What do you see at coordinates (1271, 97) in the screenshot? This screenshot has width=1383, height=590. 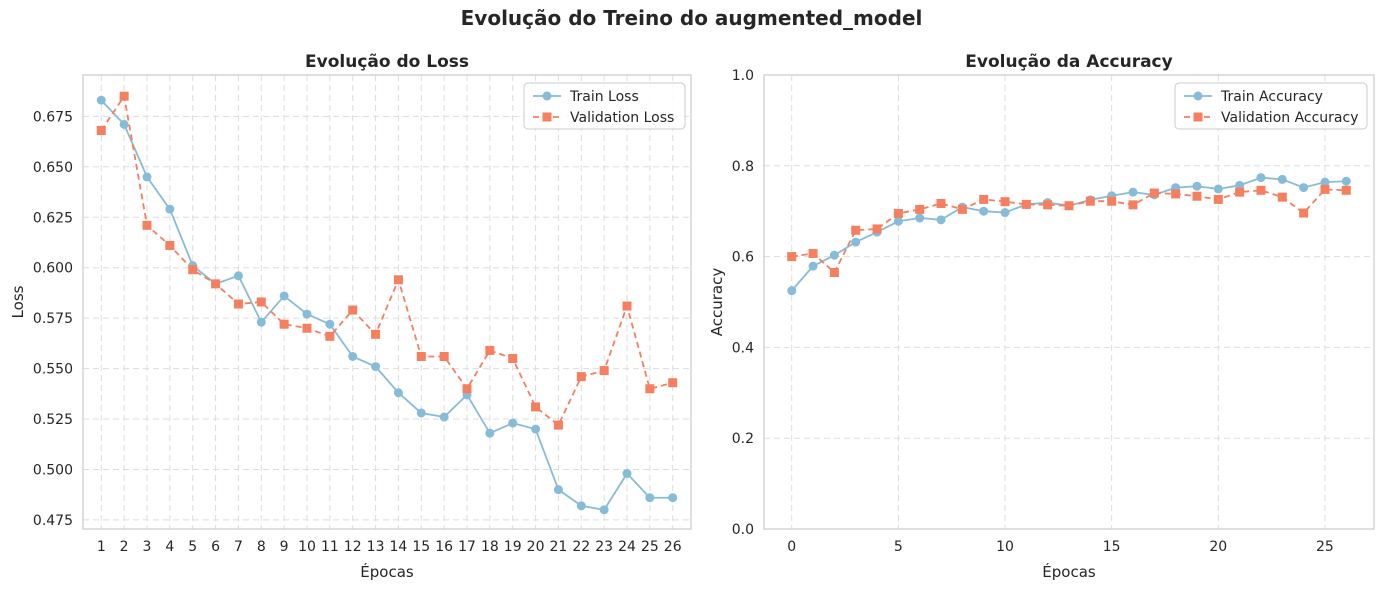 I see `legend-label: Train Accuracy` at bounding box center [1271, 97].